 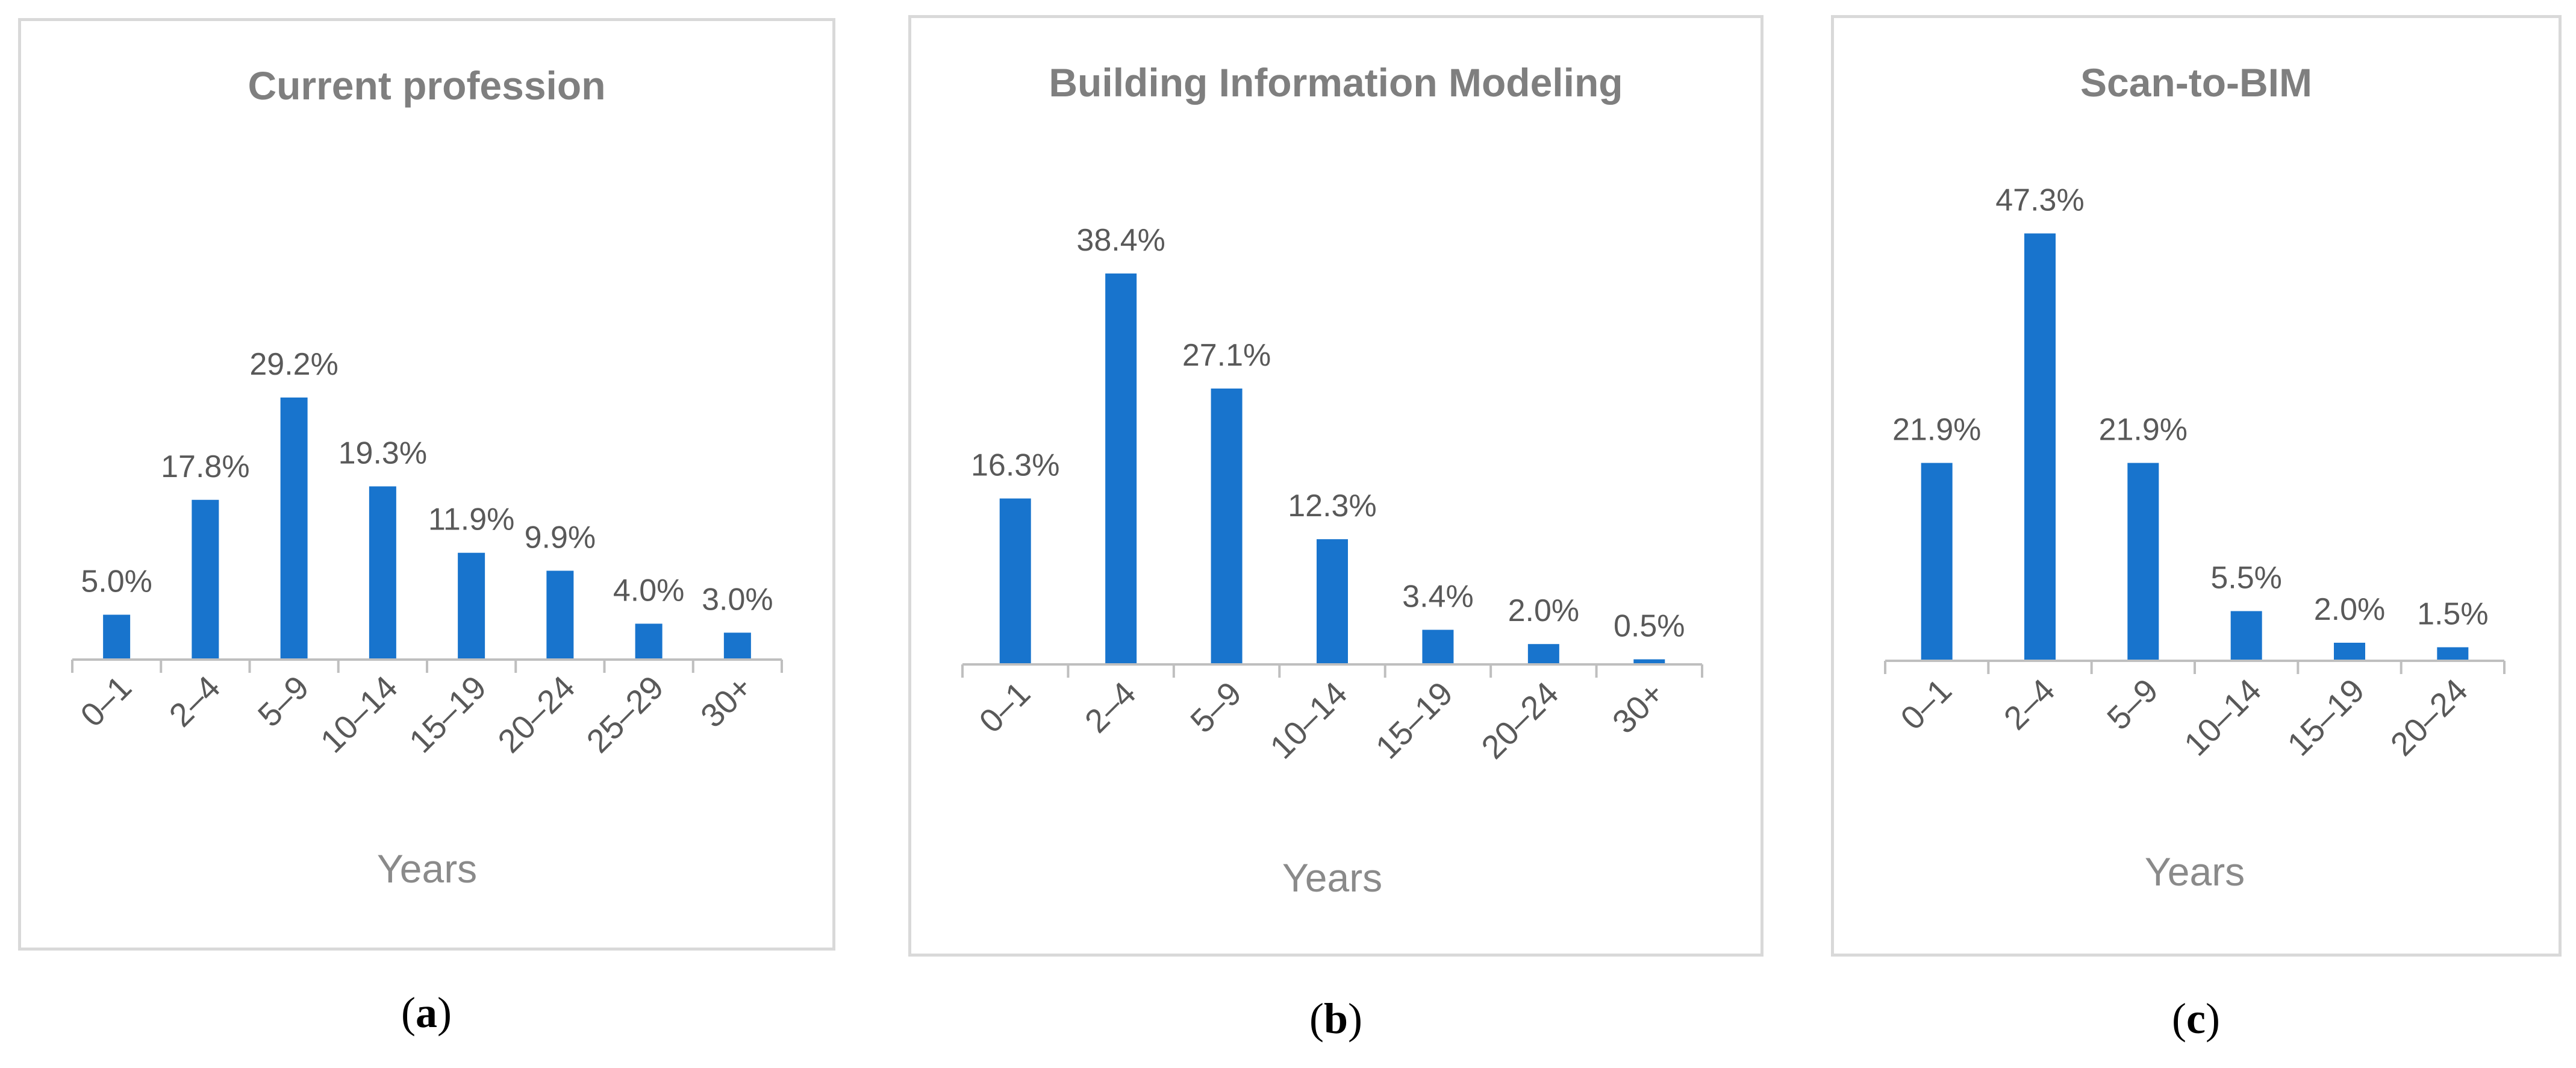 I want to click on caption-a: (a), so click(x=426, y=1012).